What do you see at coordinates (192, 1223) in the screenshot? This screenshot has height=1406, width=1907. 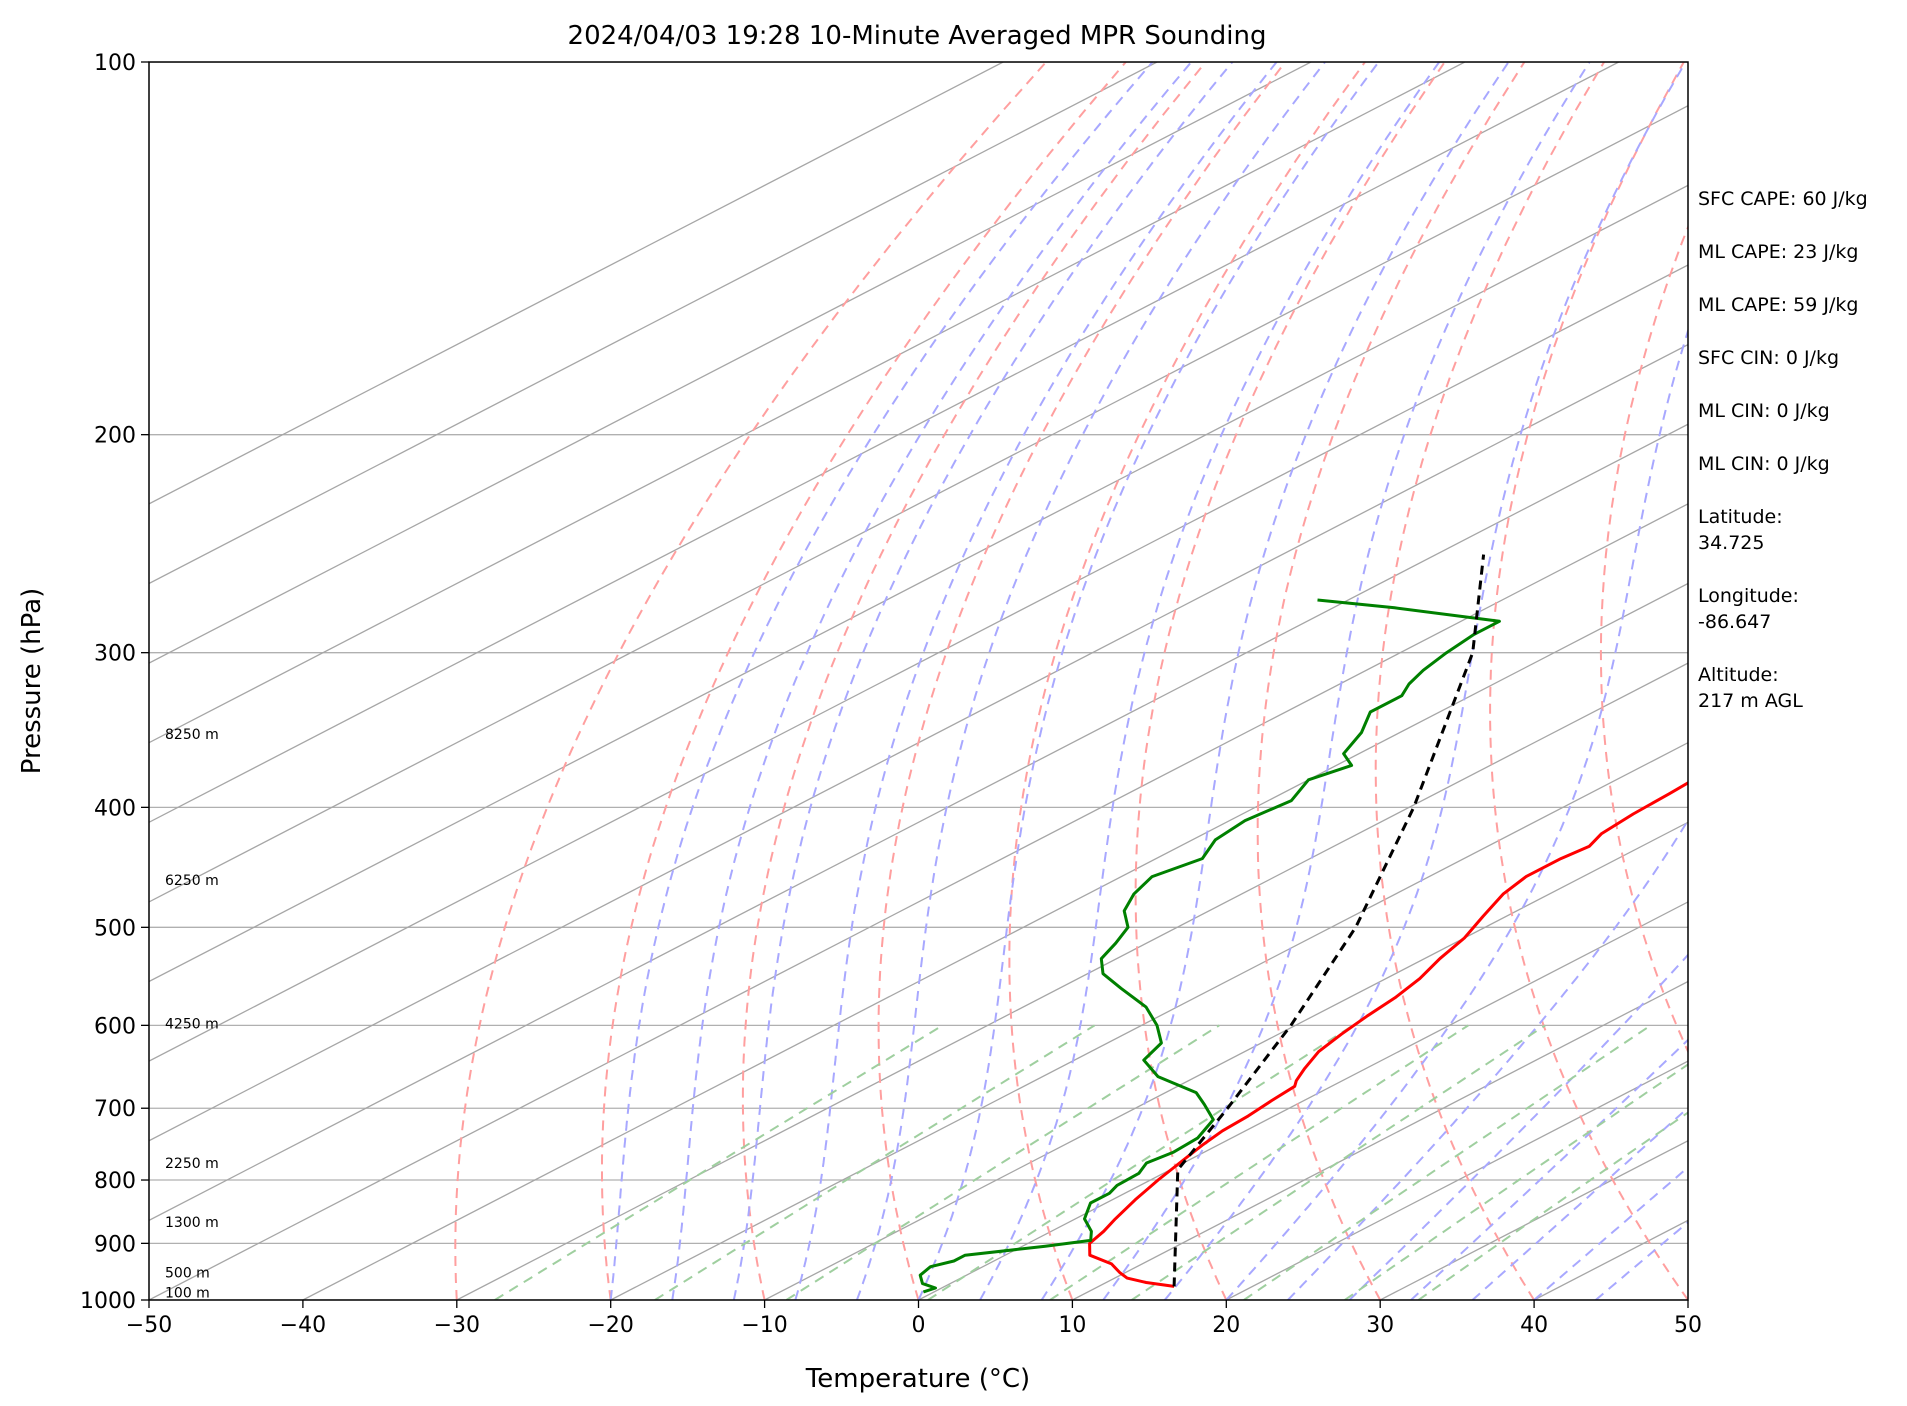 I see `height-label: 1300 m` at bounding box center [192, 1223].